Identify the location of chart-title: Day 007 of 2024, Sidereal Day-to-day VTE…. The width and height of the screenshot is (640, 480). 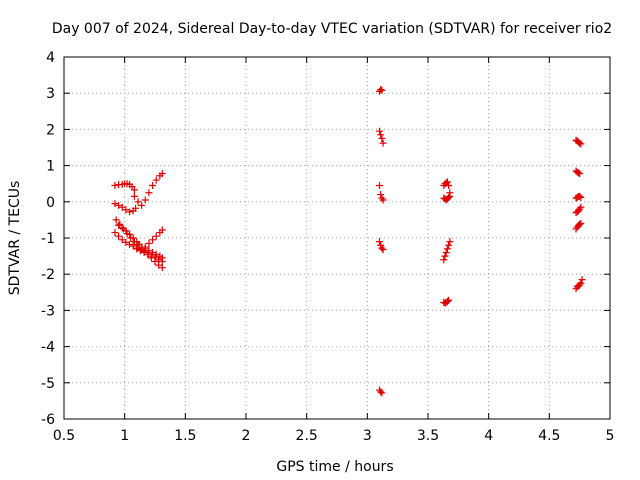
(332, 29).